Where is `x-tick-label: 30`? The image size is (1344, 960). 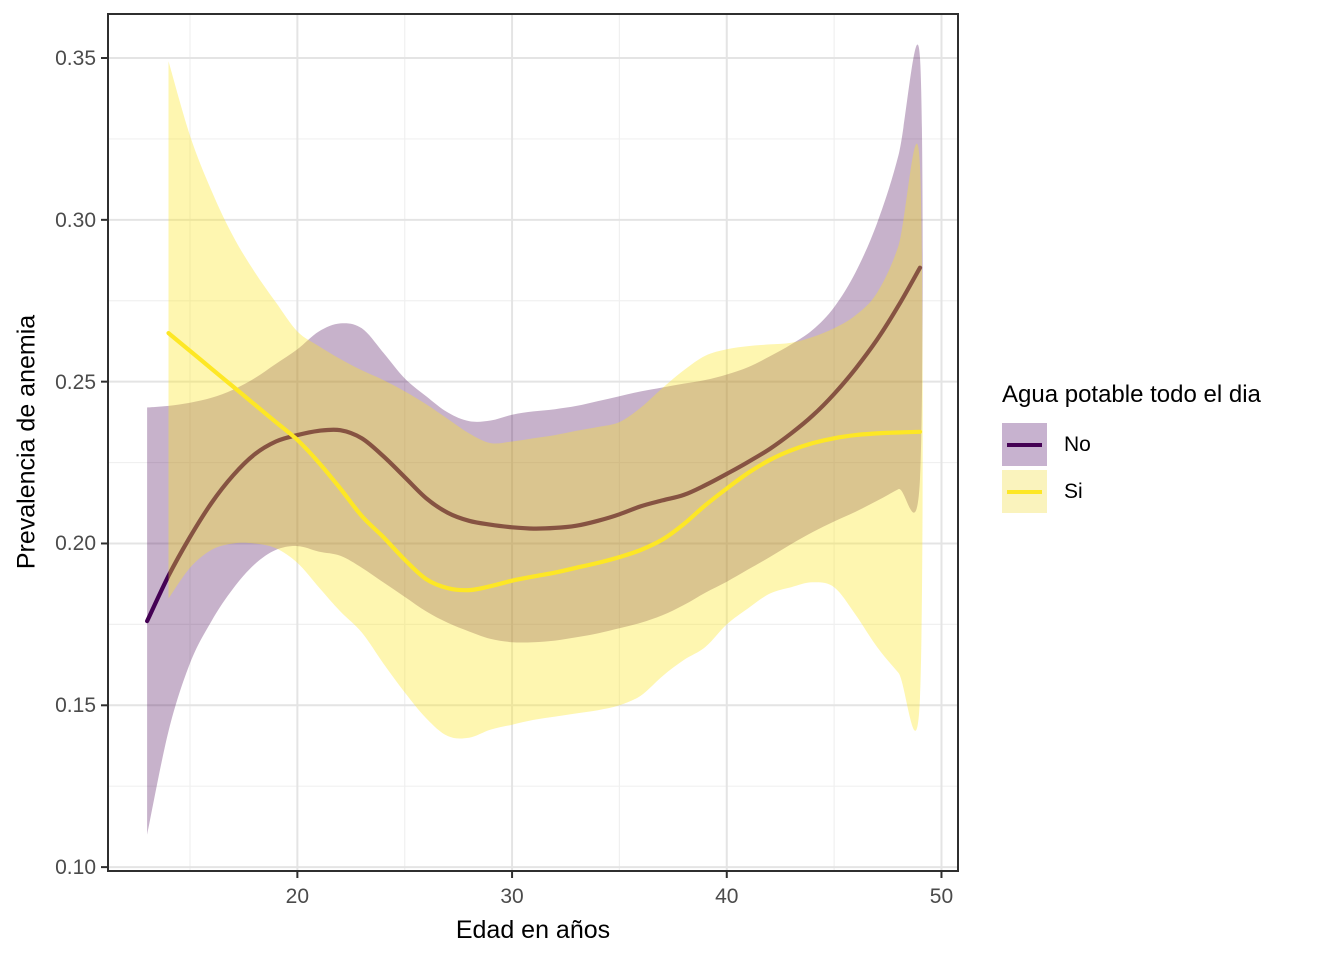
x-tick-label: 30 is located at coordinates (512, 896).